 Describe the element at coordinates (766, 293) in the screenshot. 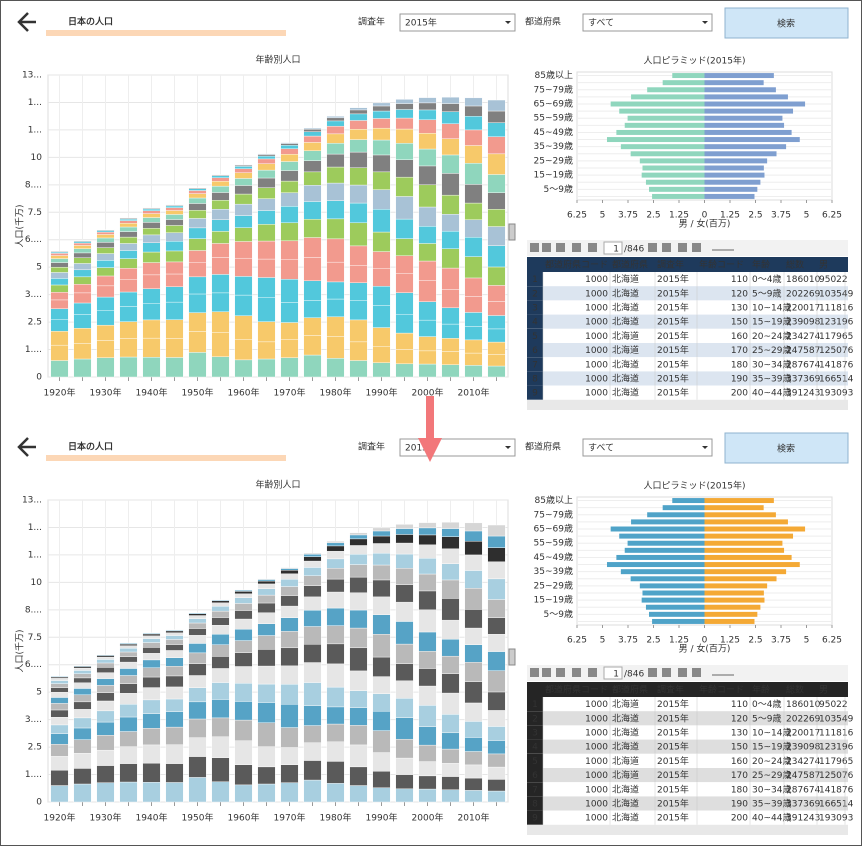

I see `table-cell: 5～9歳` at that location.